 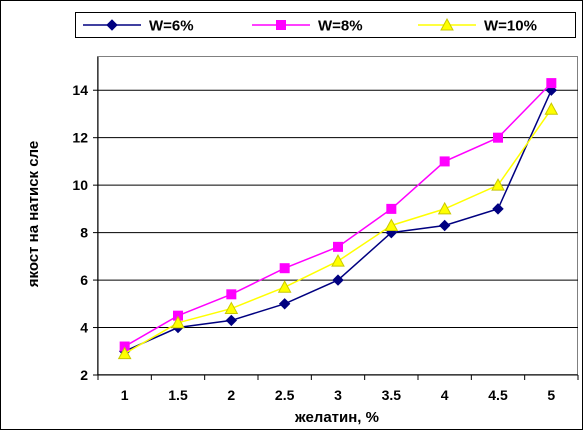 I want to click on x-tick-label: 1.5, so click(x=178, y=395).